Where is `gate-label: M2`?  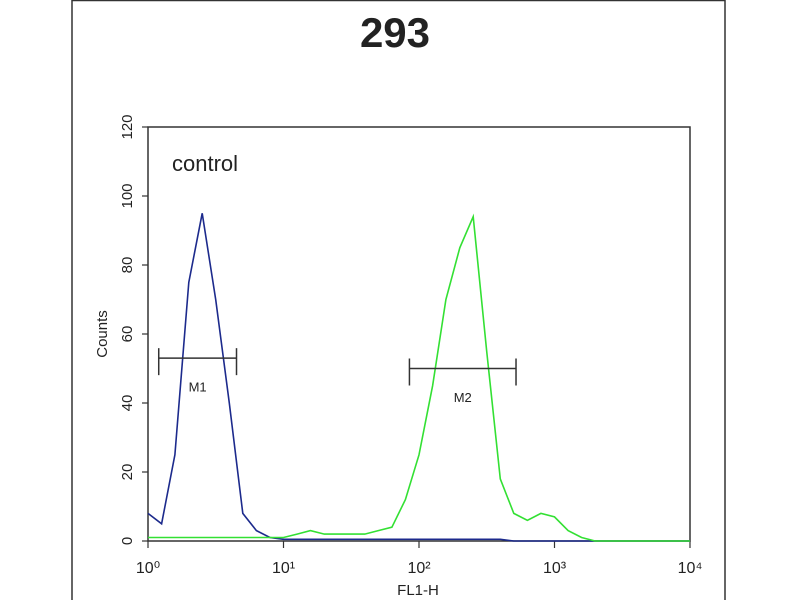 gate-label: M2 is located at coordinates (463, 397).